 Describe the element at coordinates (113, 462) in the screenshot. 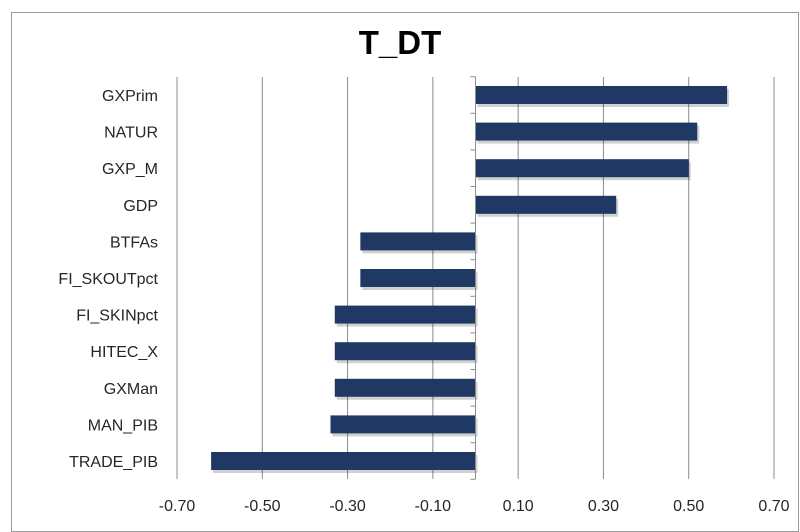

I see `category-label: TRADE_PIB` at that location.